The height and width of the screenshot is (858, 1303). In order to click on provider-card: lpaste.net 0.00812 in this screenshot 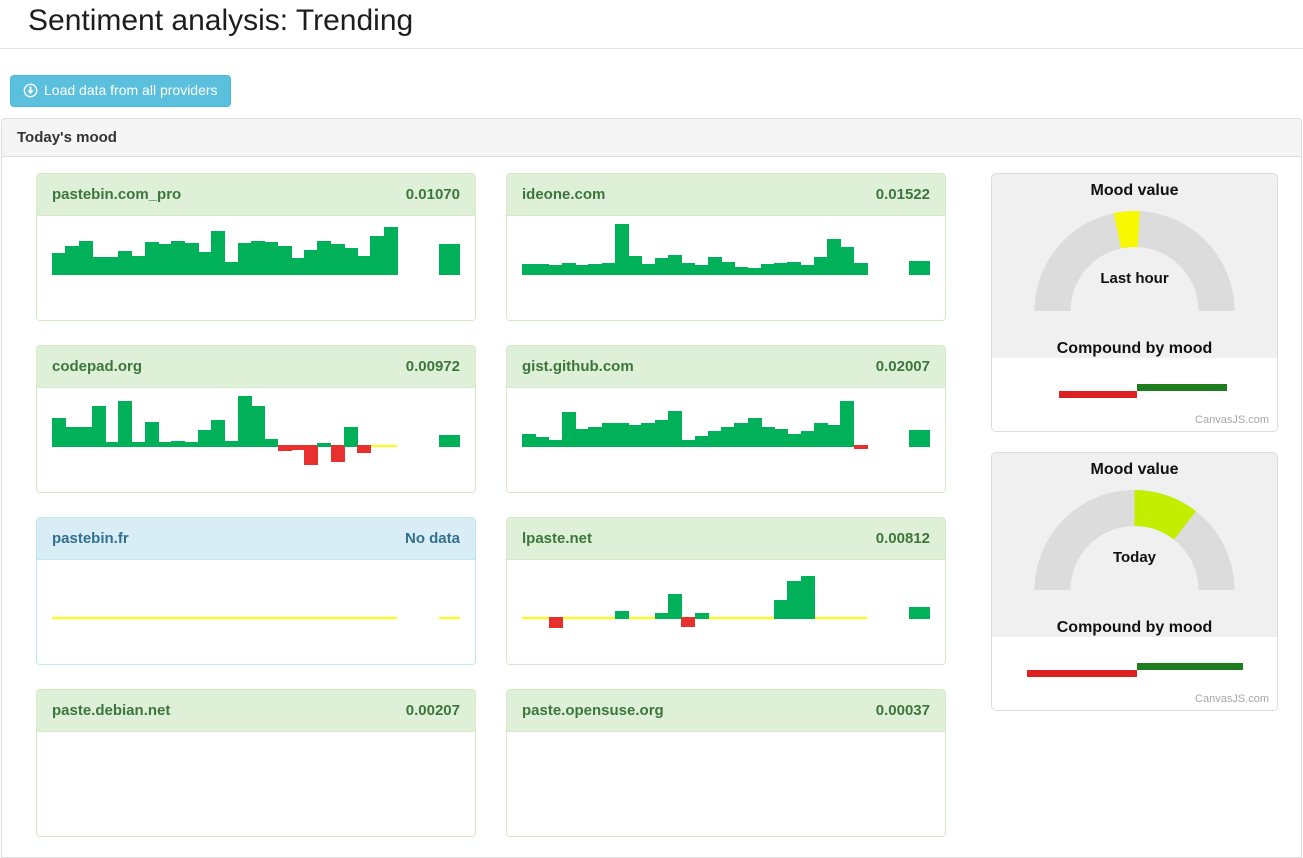, I will do `click(726, 590)`.